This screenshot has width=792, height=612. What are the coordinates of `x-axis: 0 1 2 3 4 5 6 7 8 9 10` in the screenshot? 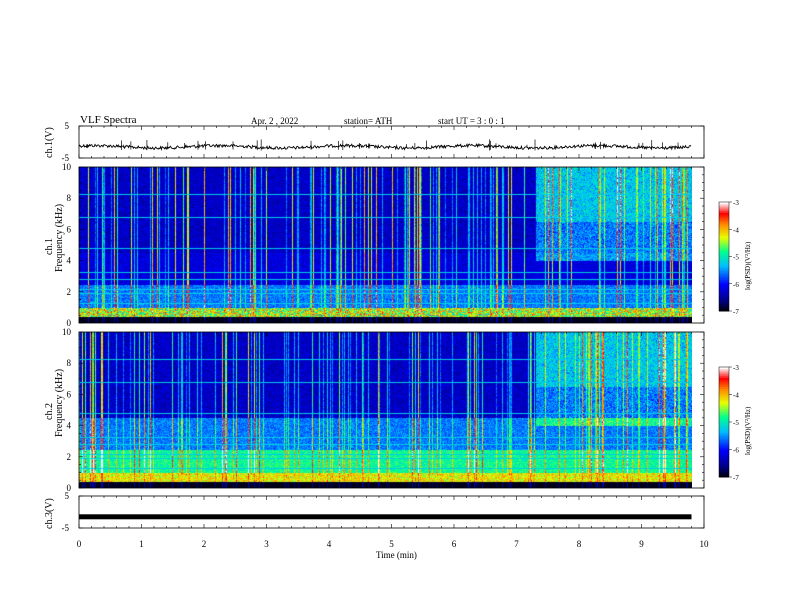 It's located at (393, 544).